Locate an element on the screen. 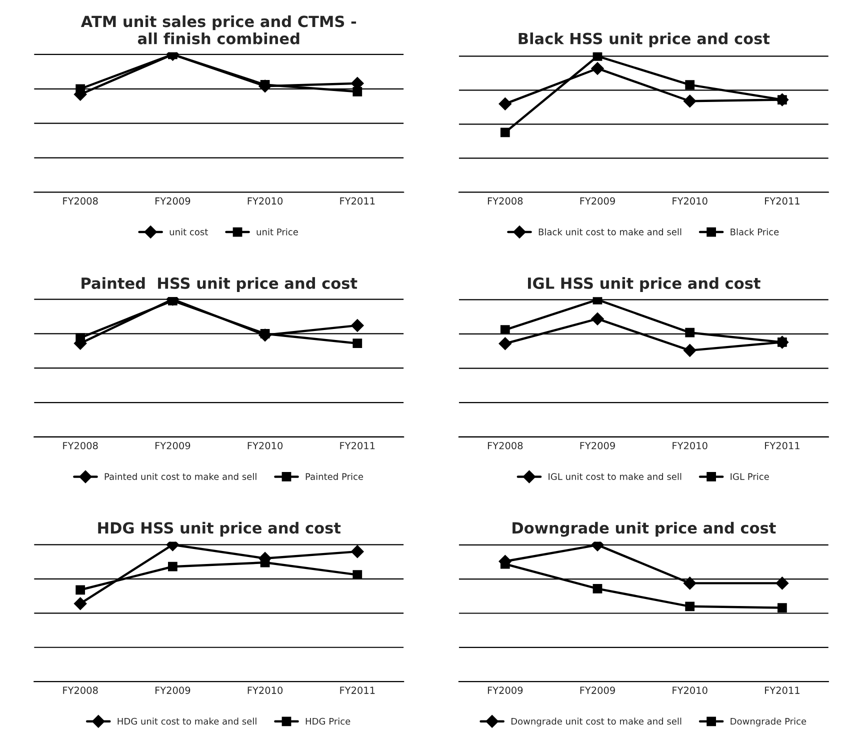 This screenshot has width=854, height=749. legend-label: Painted unit cost to make and sell is located at coordinates (180, 476).